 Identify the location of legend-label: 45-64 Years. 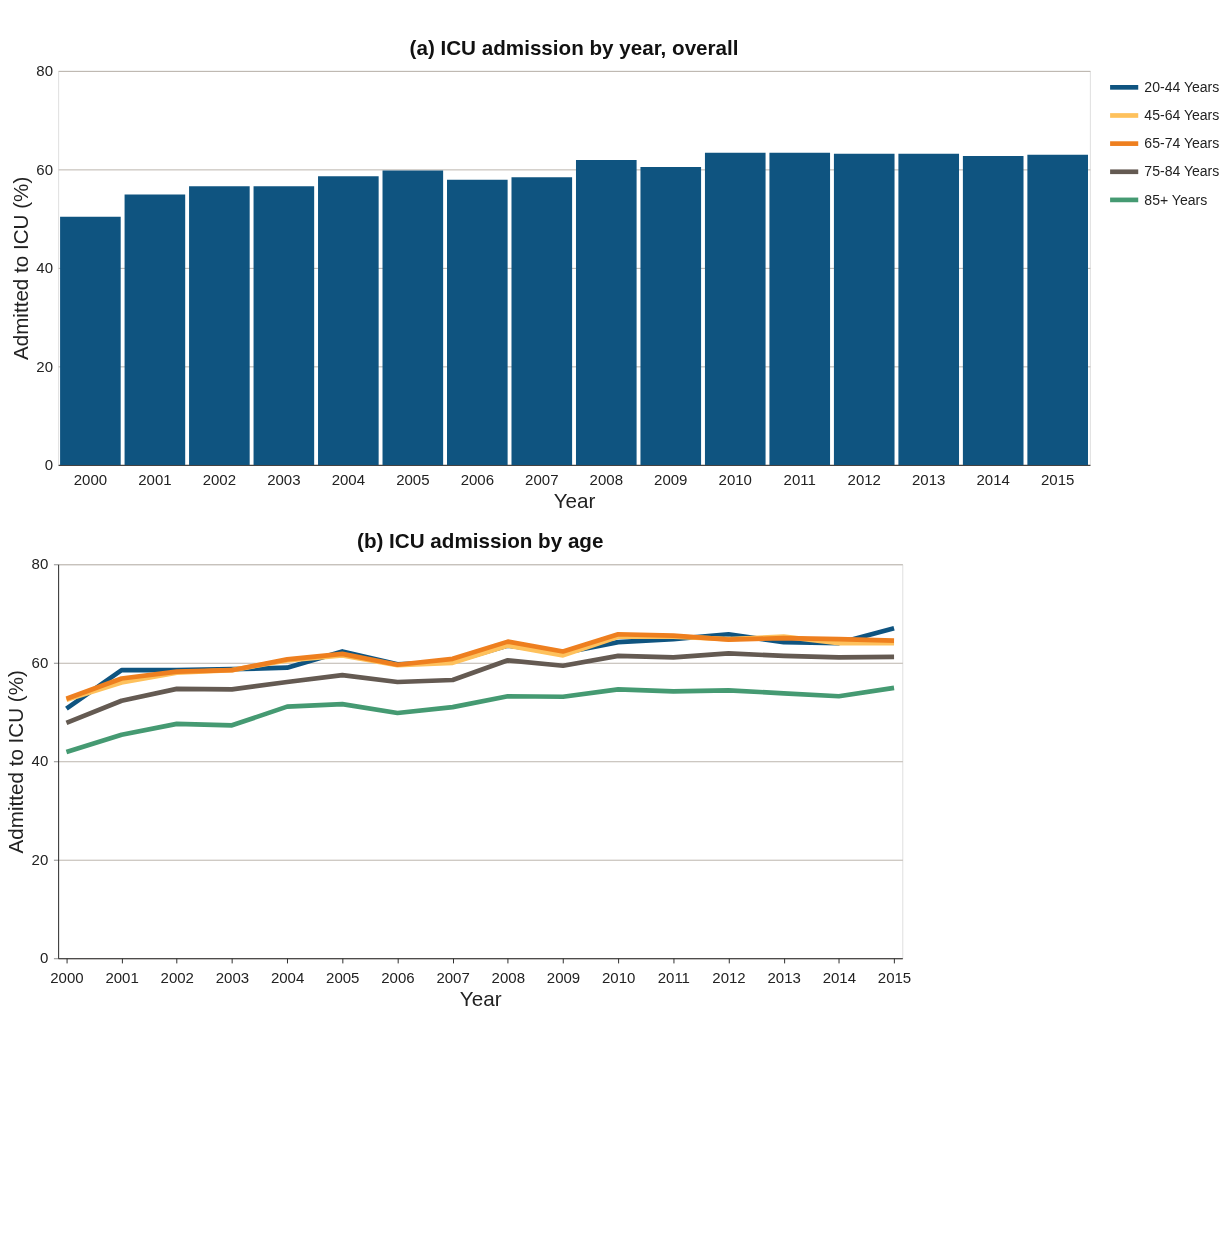
(1182, 115).